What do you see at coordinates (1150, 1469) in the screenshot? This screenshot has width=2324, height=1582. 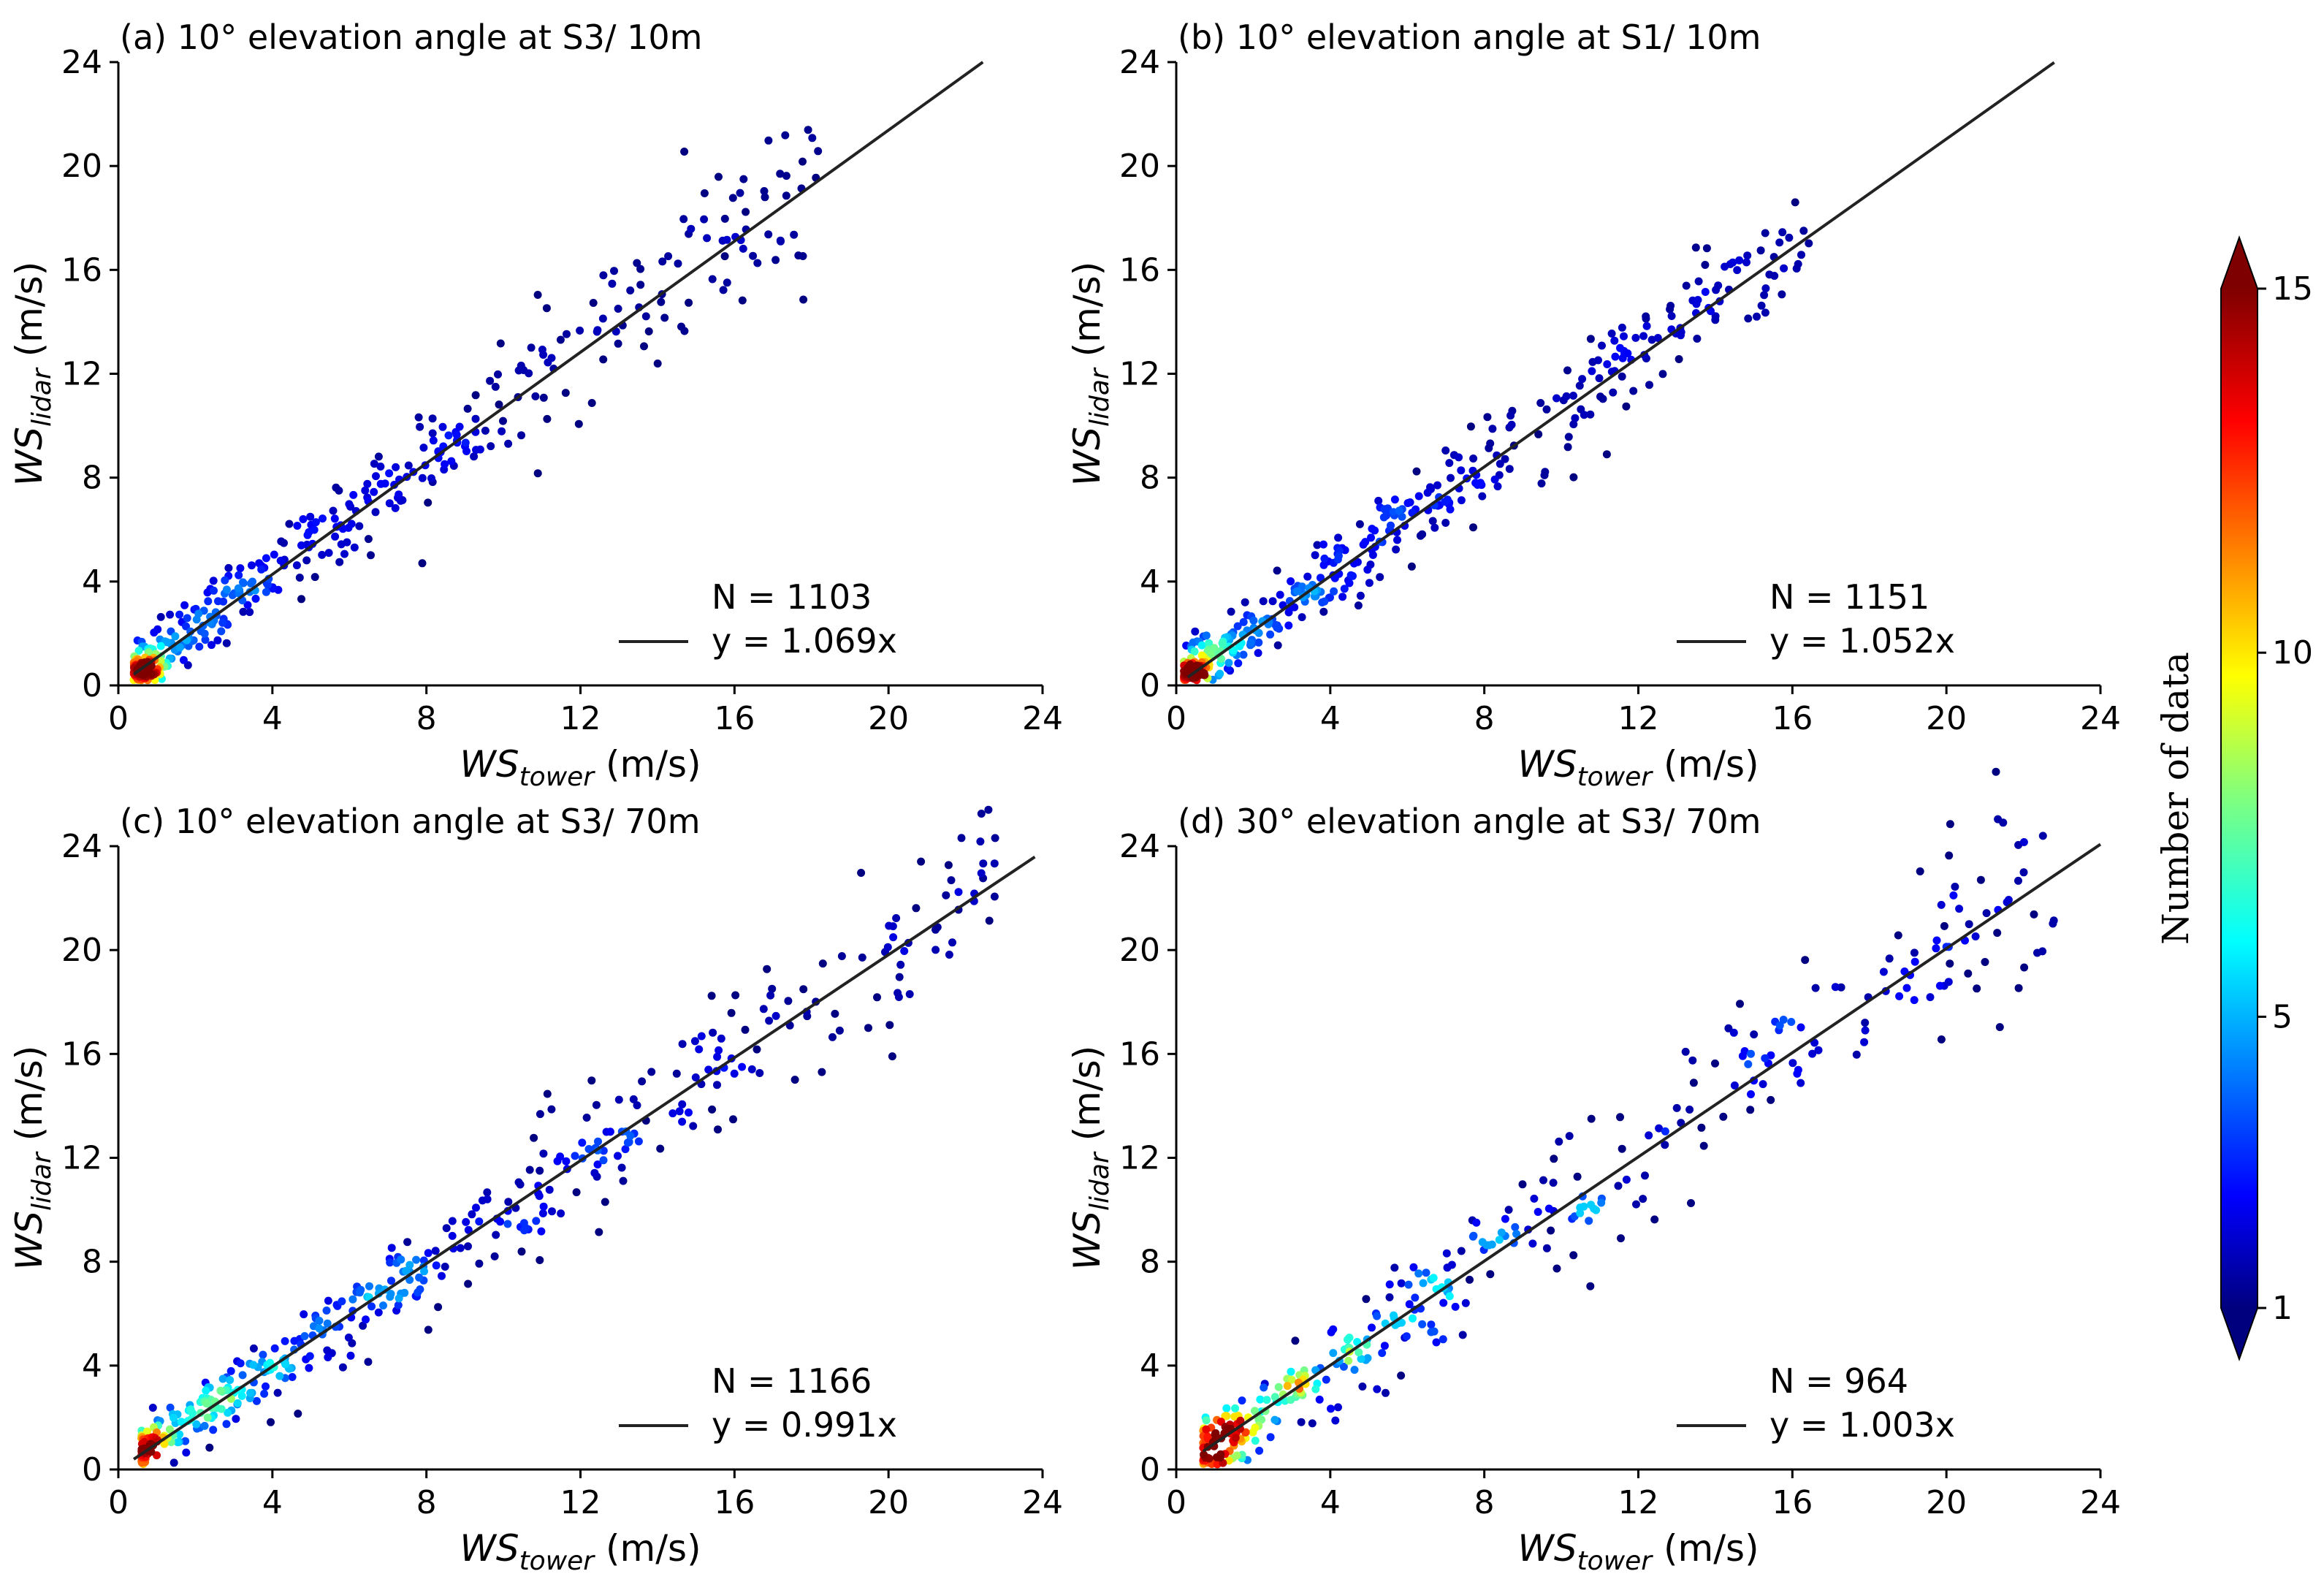 I see `y-tick-label: 0` at bounding box center [1150, 1469].